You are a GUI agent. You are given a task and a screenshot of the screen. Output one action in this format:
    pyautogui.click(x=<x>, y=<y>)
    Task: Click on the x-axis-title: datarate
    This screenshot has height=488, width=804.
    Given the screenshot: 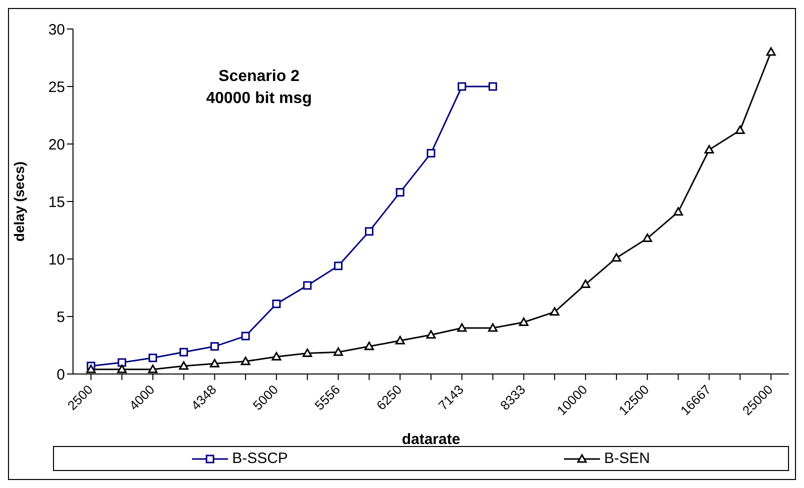 What is the action you would take?
    pyautogui.click(x=431, y=439)
    